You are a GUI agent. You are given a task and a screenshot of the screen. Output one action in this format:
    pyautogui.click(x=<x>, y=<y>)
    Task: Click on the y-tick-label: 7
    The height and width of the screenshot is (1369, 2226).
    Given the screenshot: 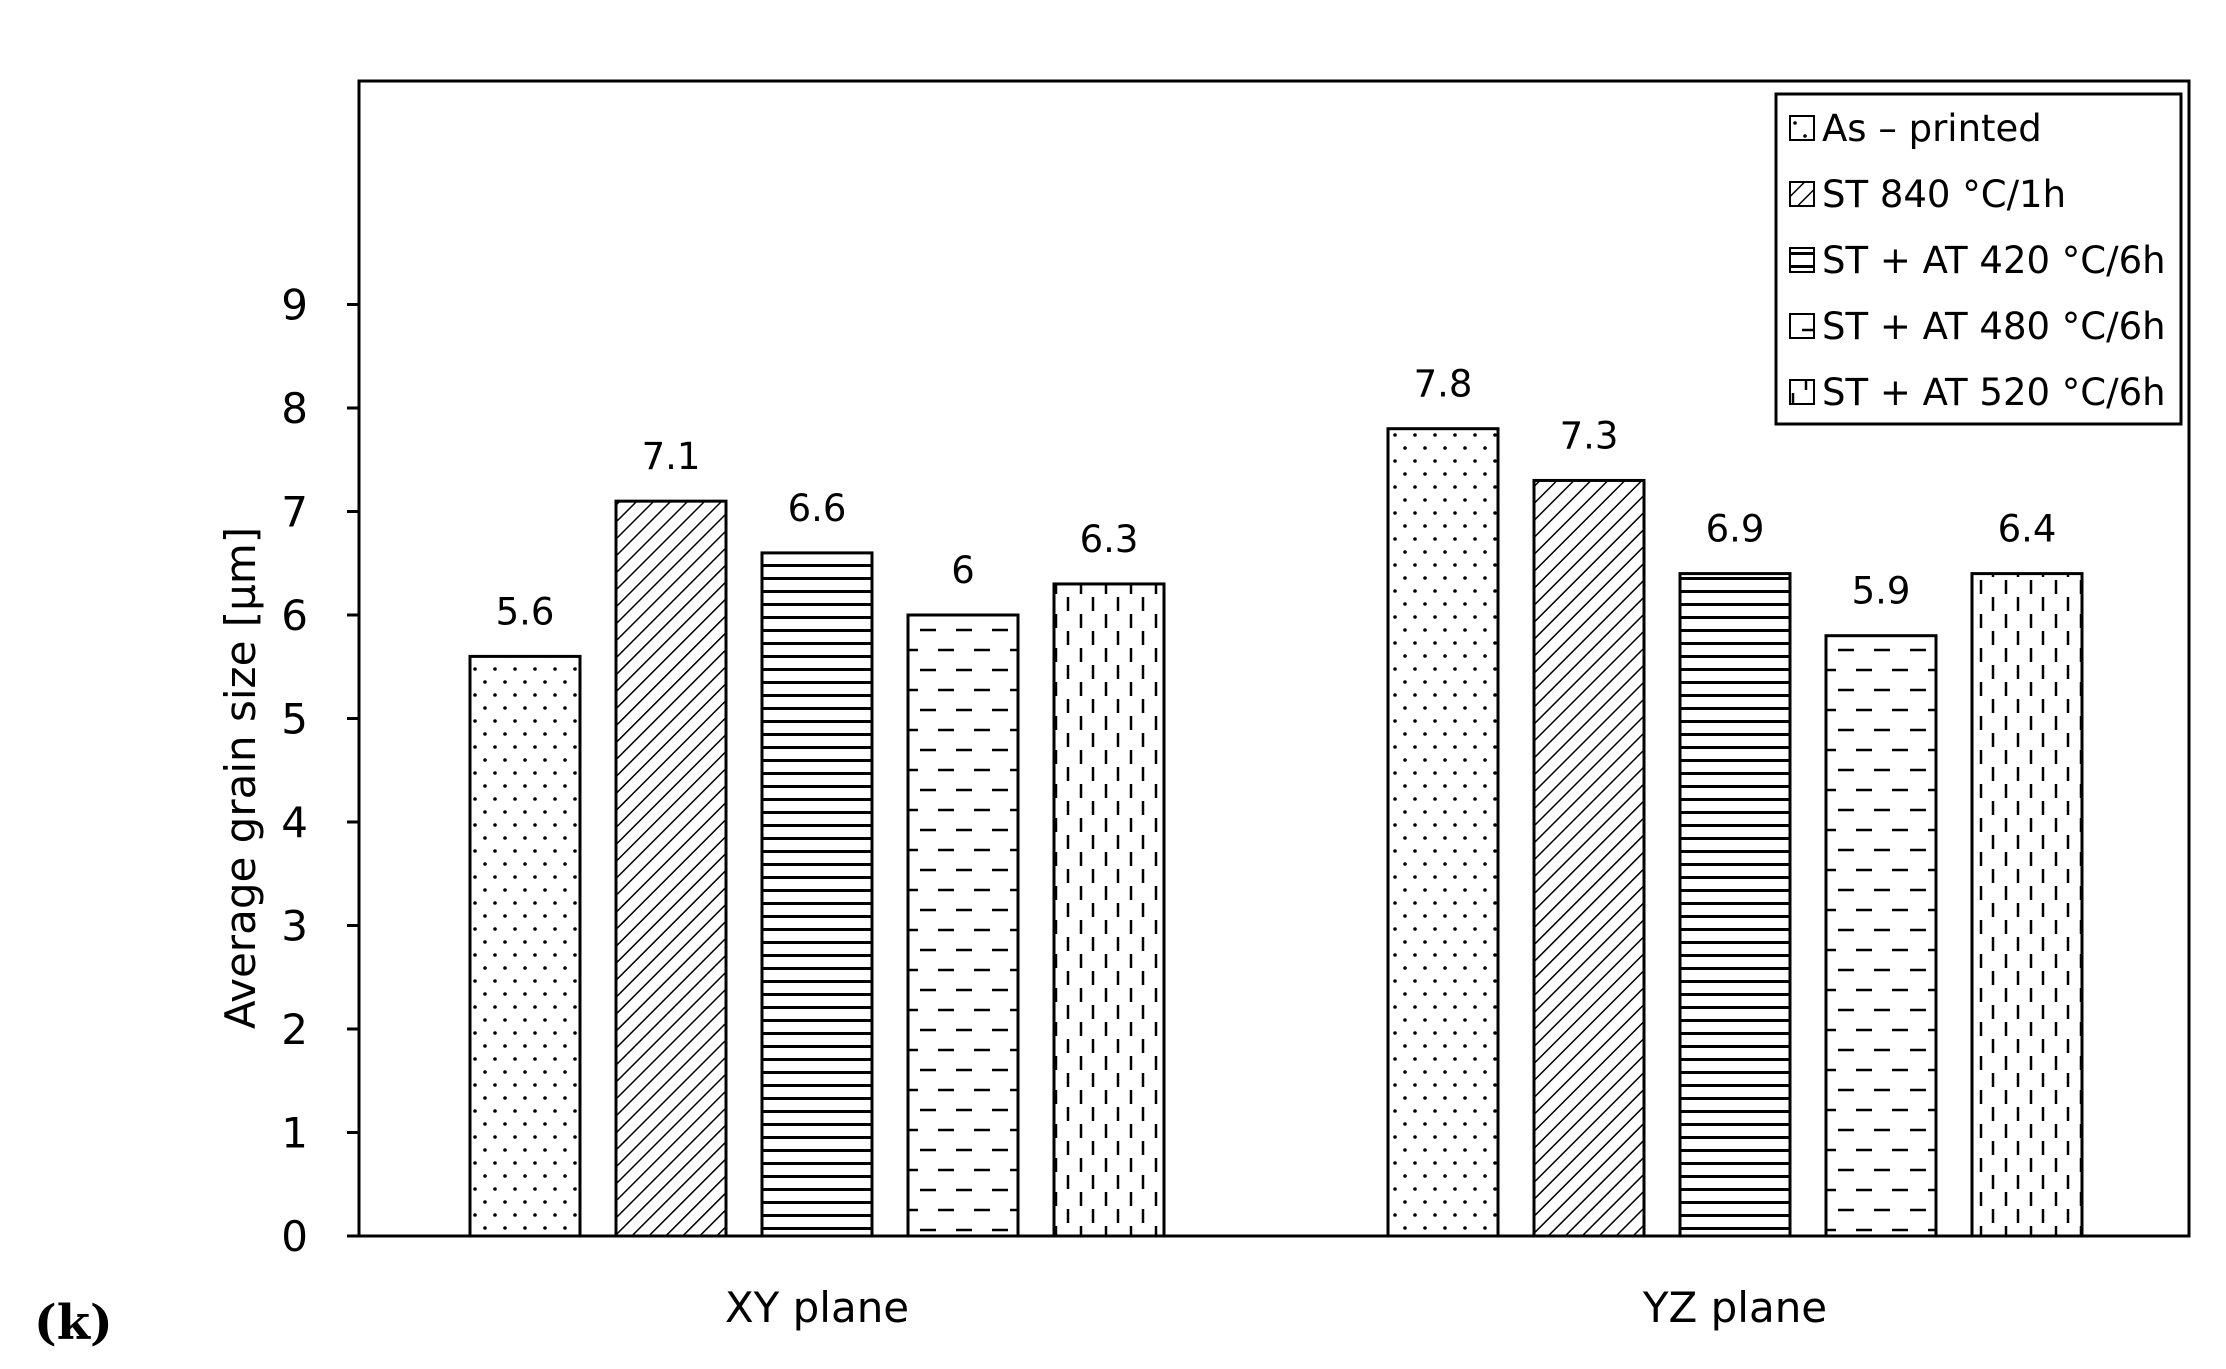 What is the action you would take?
    pyautogui.click(x=294, y=512)
    